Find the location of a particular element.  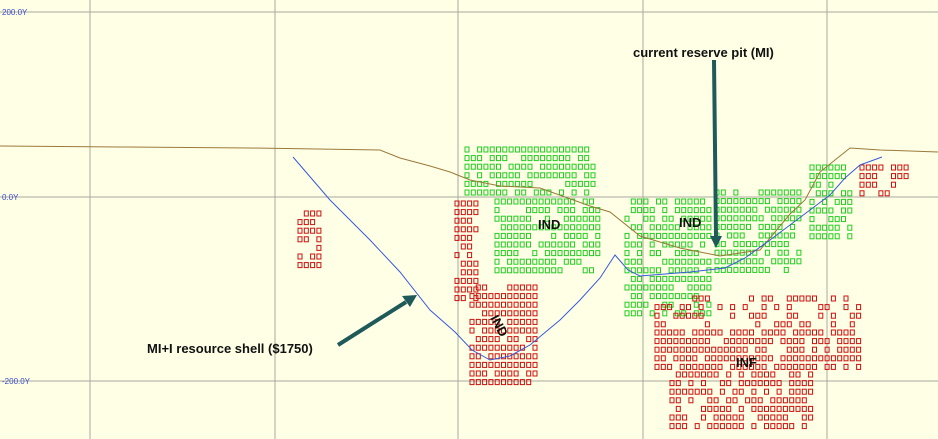

arrow-head is located at coordinates (716, 242).